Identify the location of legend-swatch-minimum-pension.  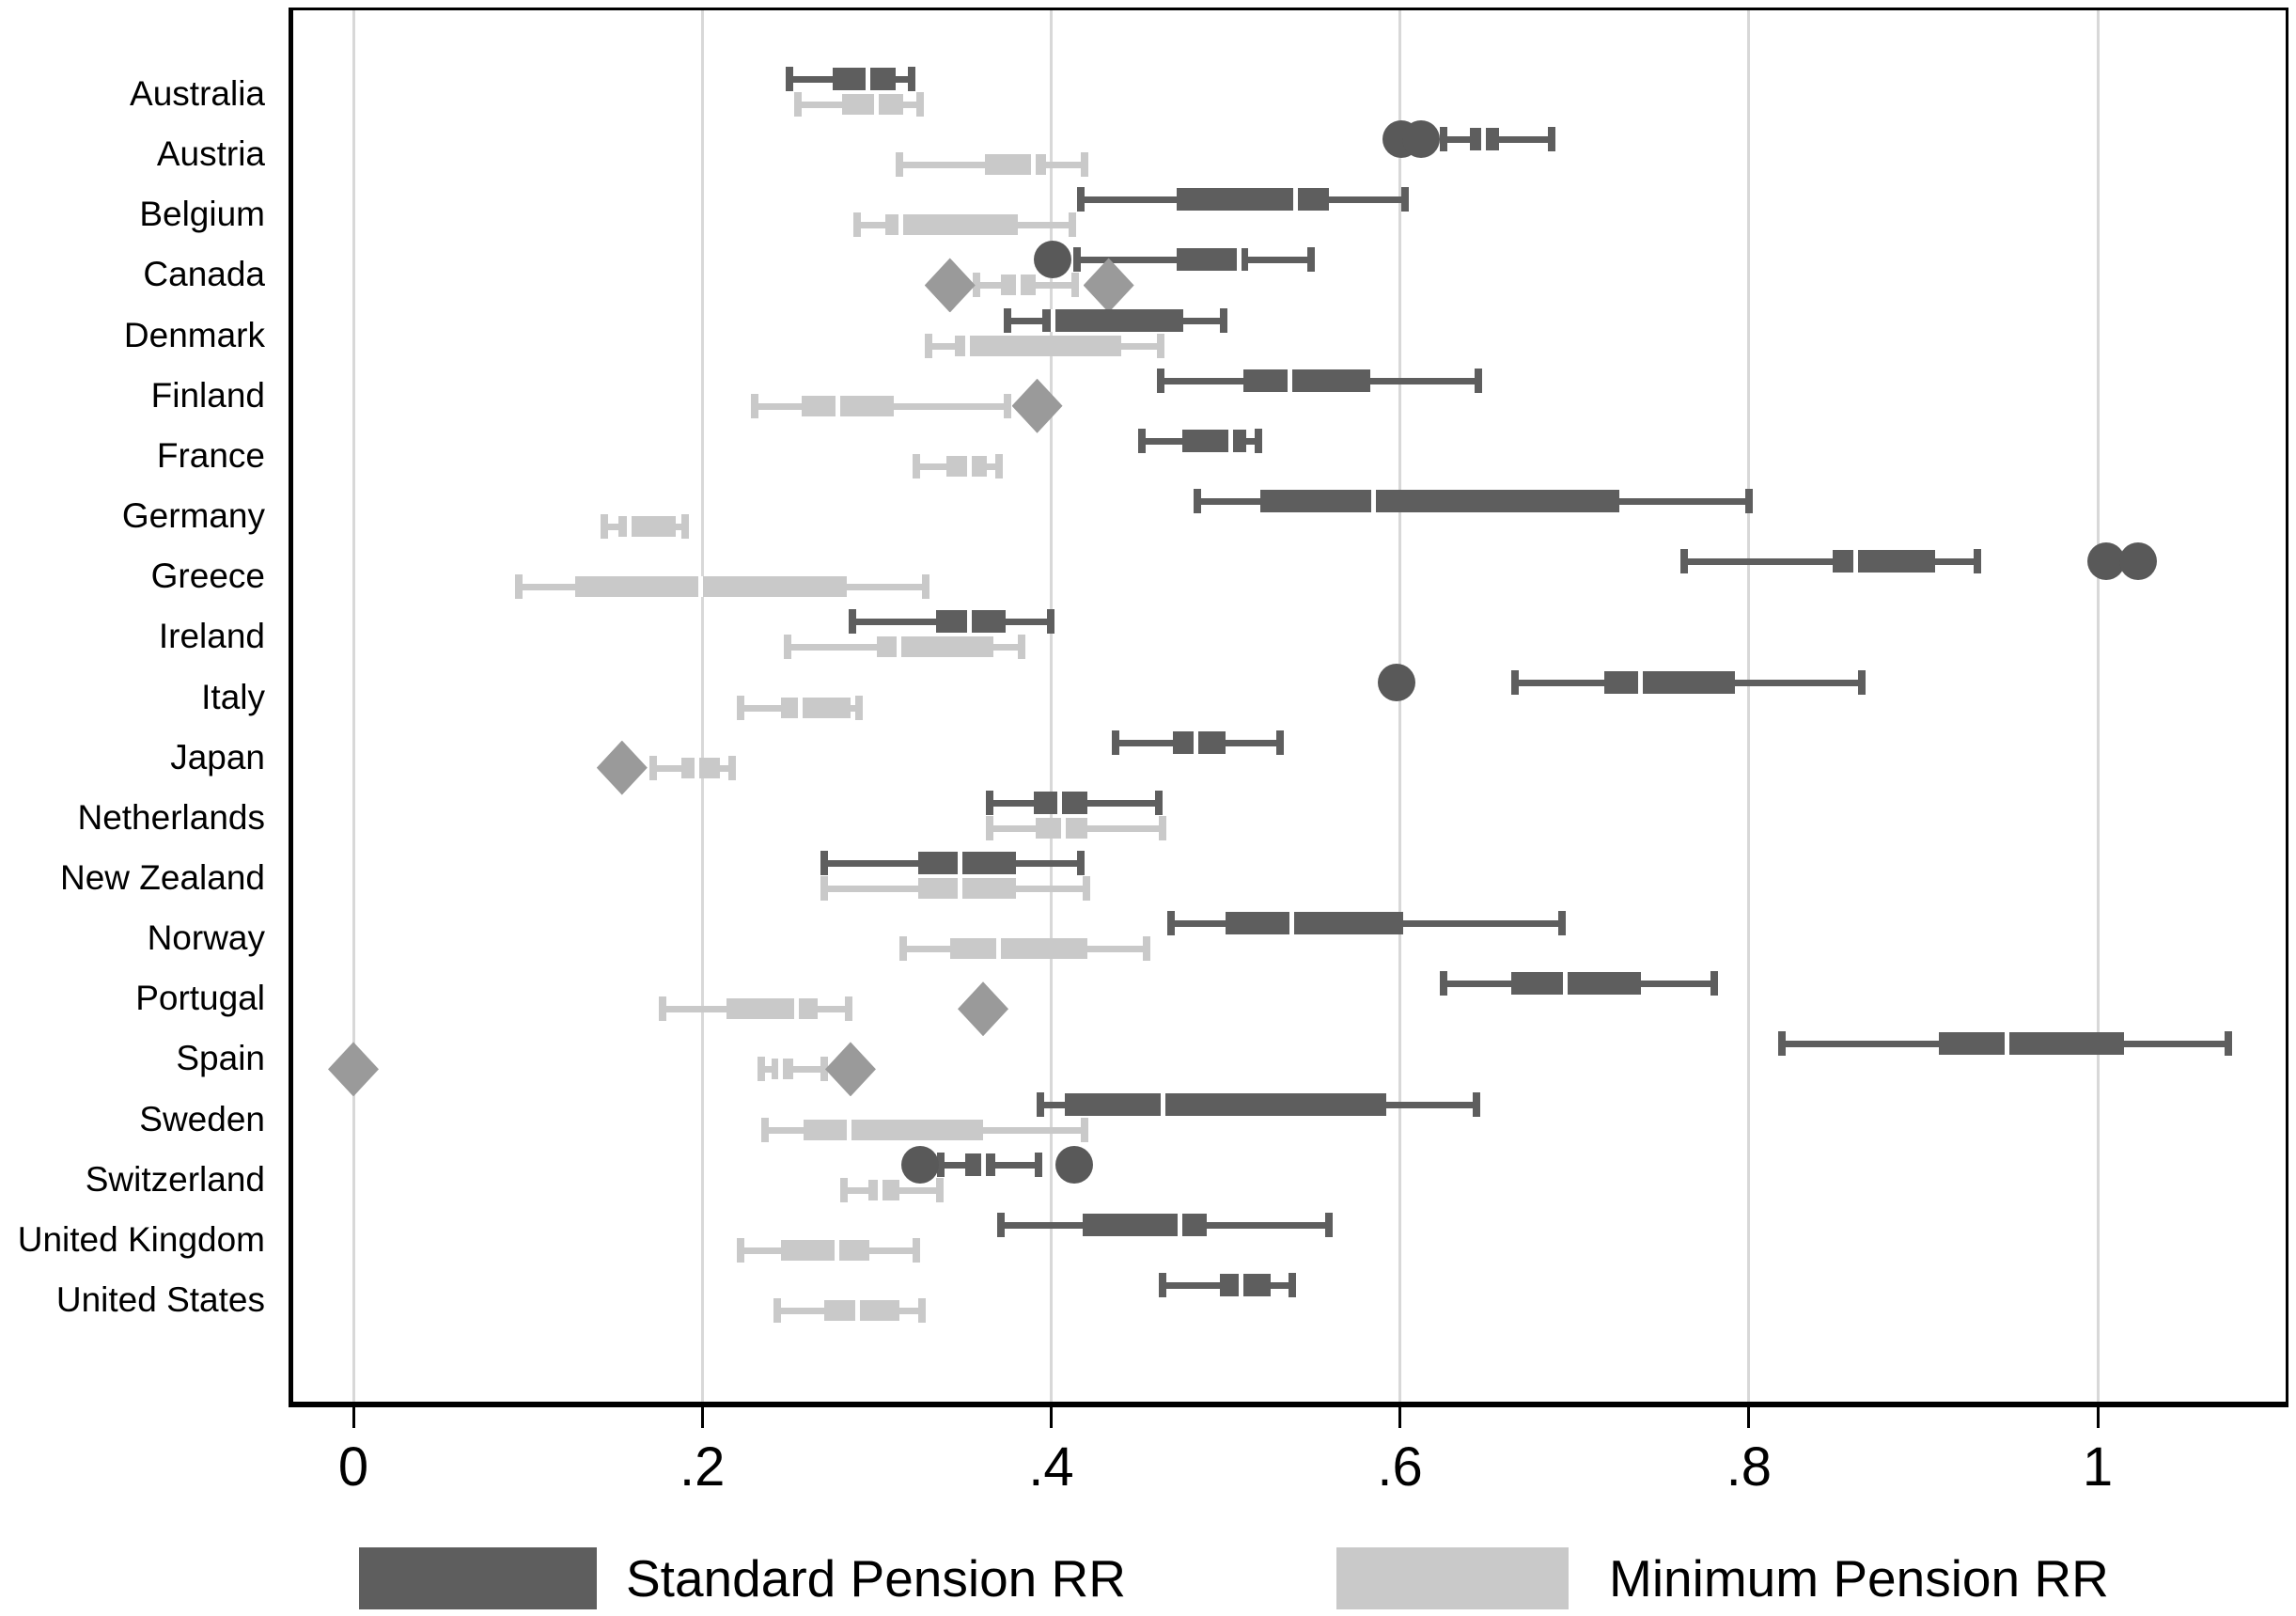
(1452, 1578).